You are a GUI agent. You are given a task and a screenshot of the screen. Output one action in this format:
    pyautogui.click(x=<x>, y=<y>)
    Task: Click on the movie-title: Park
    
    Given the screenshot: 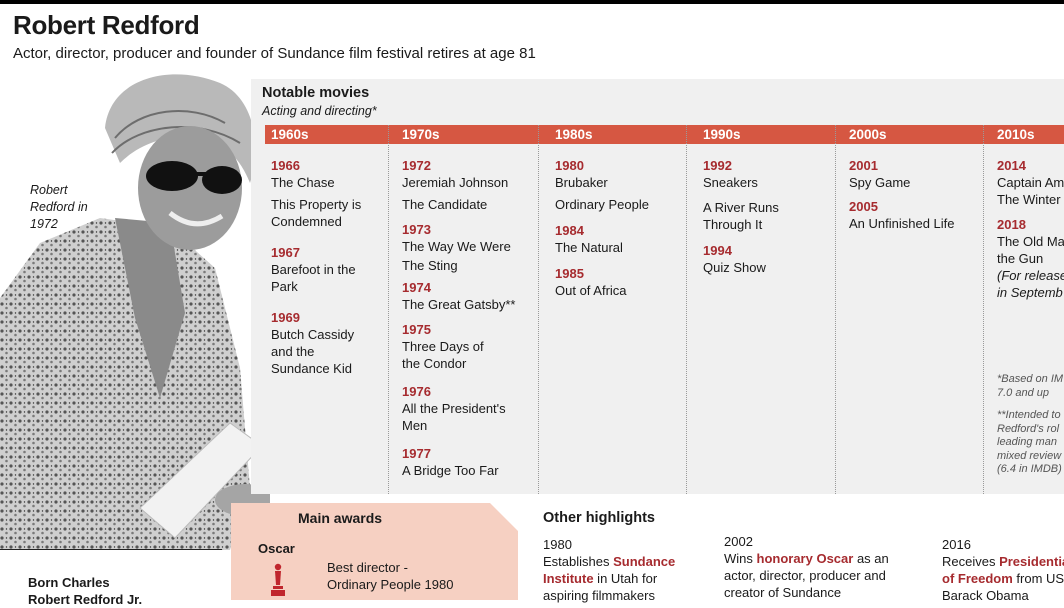 What is the action you would take?
    pyautogui.click(x=284, y=286)
    